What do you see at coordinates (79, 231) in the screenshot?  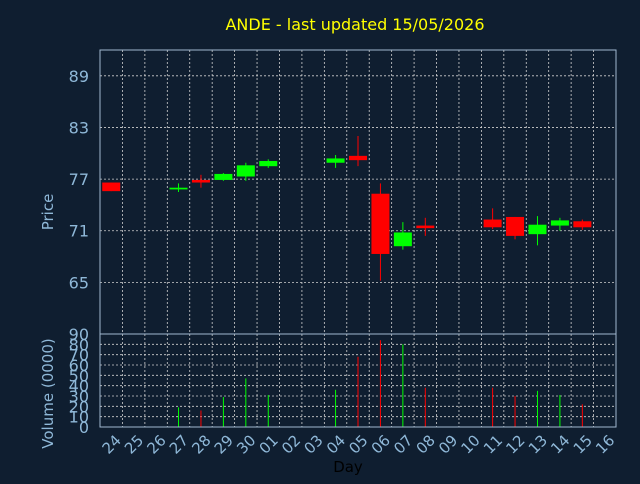 I see `price-tick-label: 71` at bounding box center [79, 231].